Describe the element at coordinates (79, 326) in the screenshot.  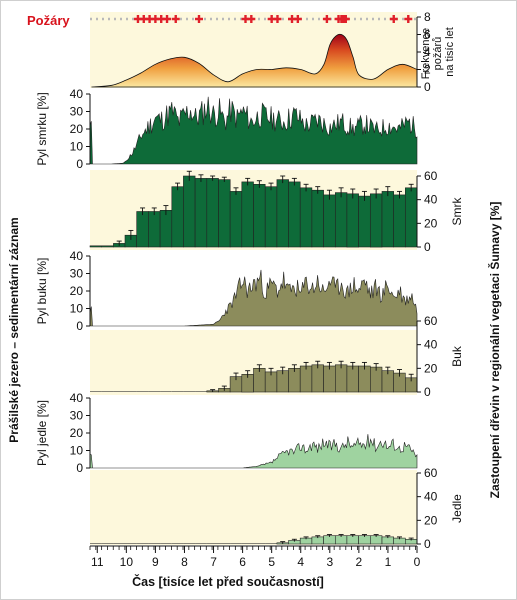
I see `beech-pollen-tick-label: 0` at that location.